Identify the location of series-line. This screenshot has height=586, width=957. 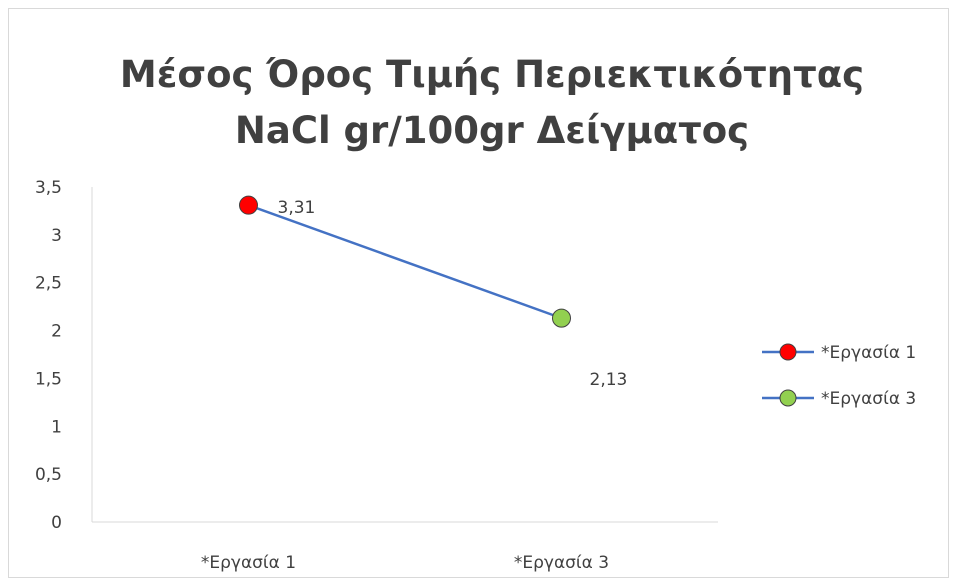
(405, 262).